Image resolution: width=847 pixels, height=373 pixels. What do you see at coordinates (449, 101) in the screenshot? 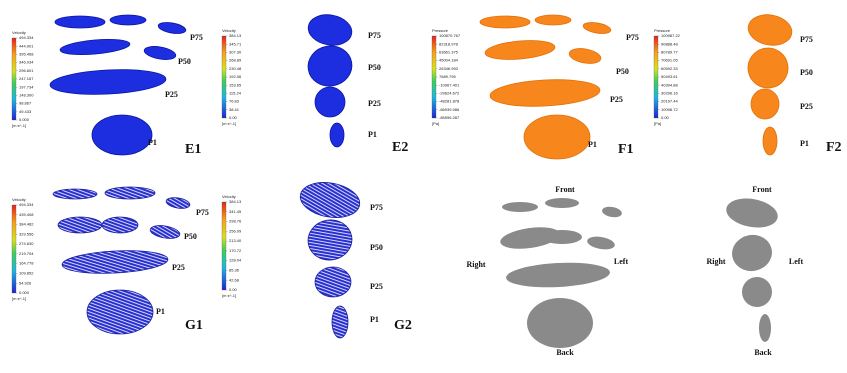
I see `colorbar-tick-label: -48281.878` at bounding box center [449, 101].